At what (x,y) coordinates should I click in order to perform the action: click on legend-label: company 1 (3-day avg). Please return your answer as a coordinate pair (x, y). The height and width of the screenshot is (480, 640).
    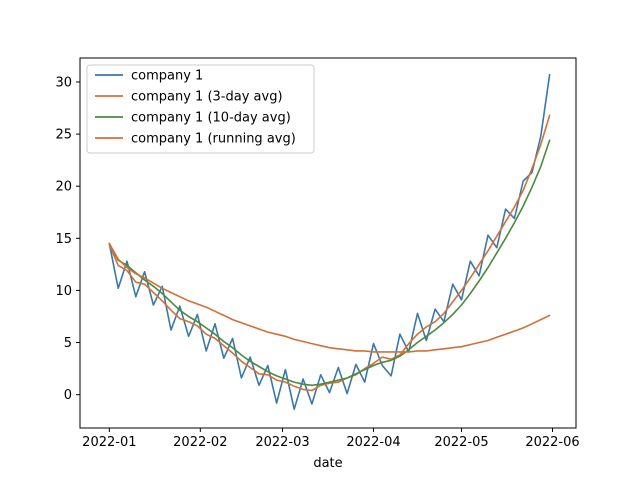
    Looking at the image, I should click on (207, 97).